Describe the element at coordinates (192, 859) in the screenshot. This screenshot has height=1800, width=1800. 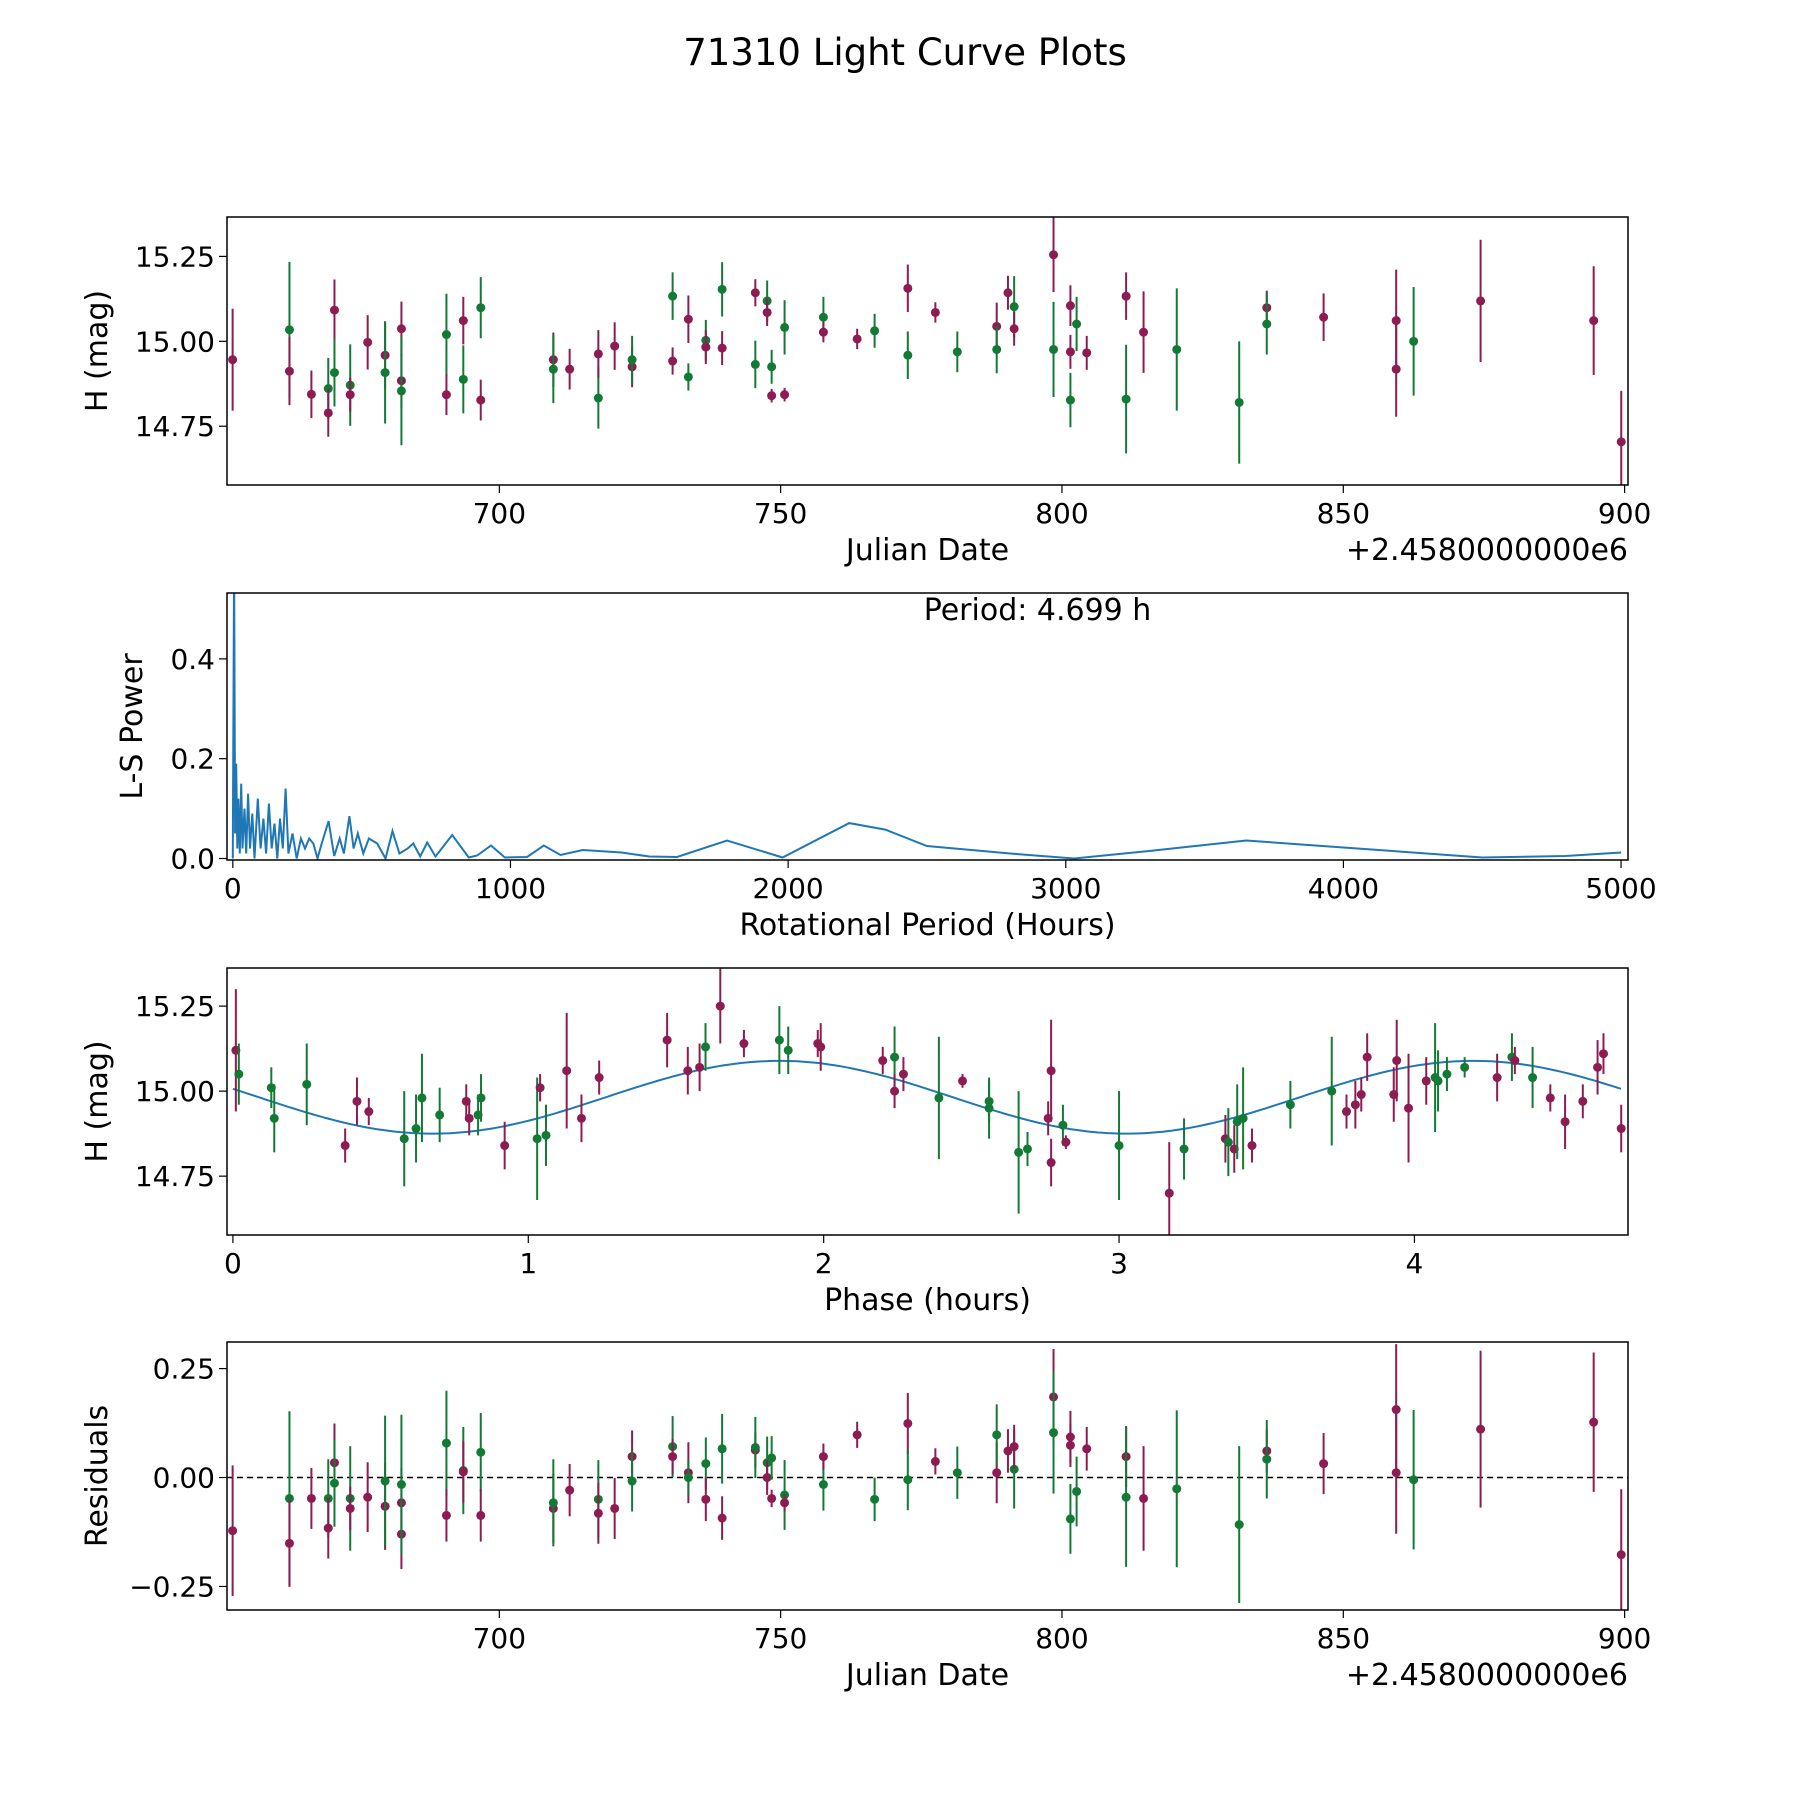
I see `y-tick-label: 0.0` at that location.